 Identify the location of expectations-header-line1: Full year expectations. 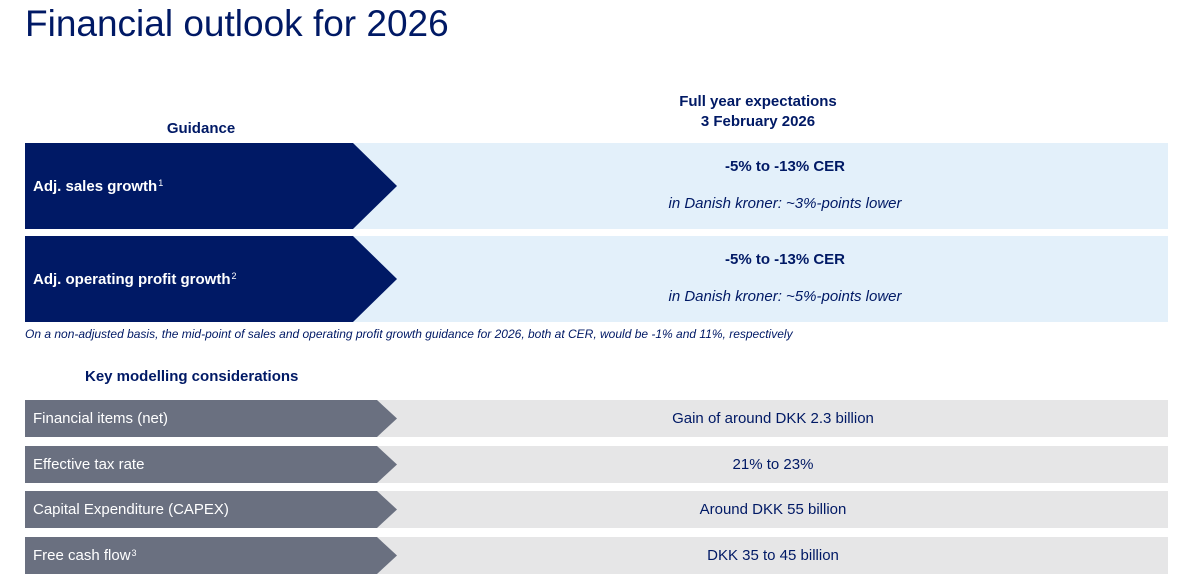
(758, 101).